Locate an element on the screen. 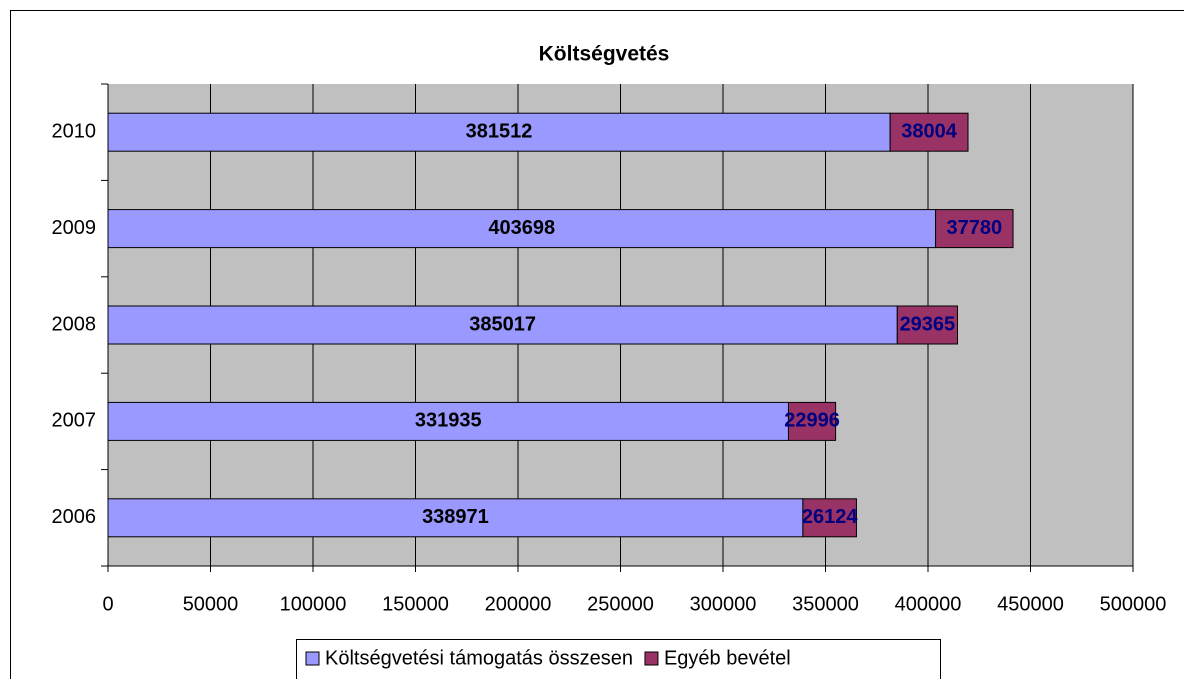 The image size is (1184, 679). x-tick-label: 150000 is located at coordinates (415, 604).